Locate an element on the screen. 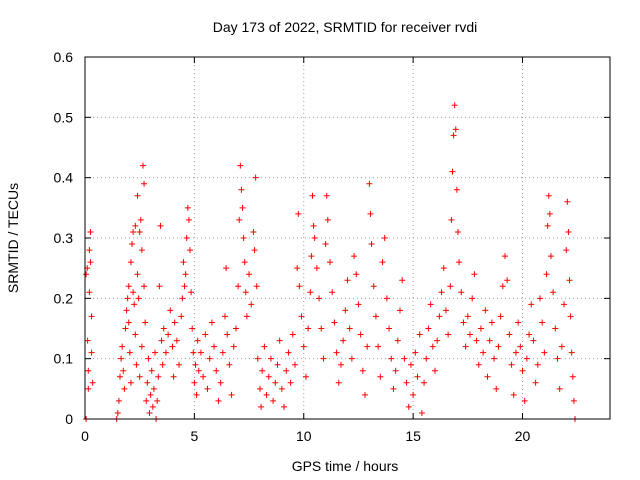 This screenshot has width=640, height=480. y-tick-label: 0.5 is located at coordinates (64, 117).